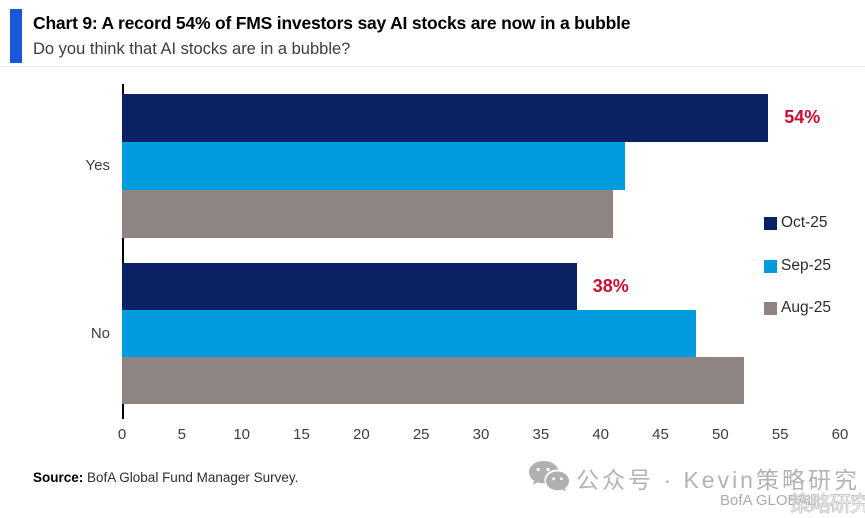 This screenshot has width=865, height=518. What do you see at coordinates (600, 434) in the screenshot?
I see `x-tick-40: 40` at bounding box center [600, 434].